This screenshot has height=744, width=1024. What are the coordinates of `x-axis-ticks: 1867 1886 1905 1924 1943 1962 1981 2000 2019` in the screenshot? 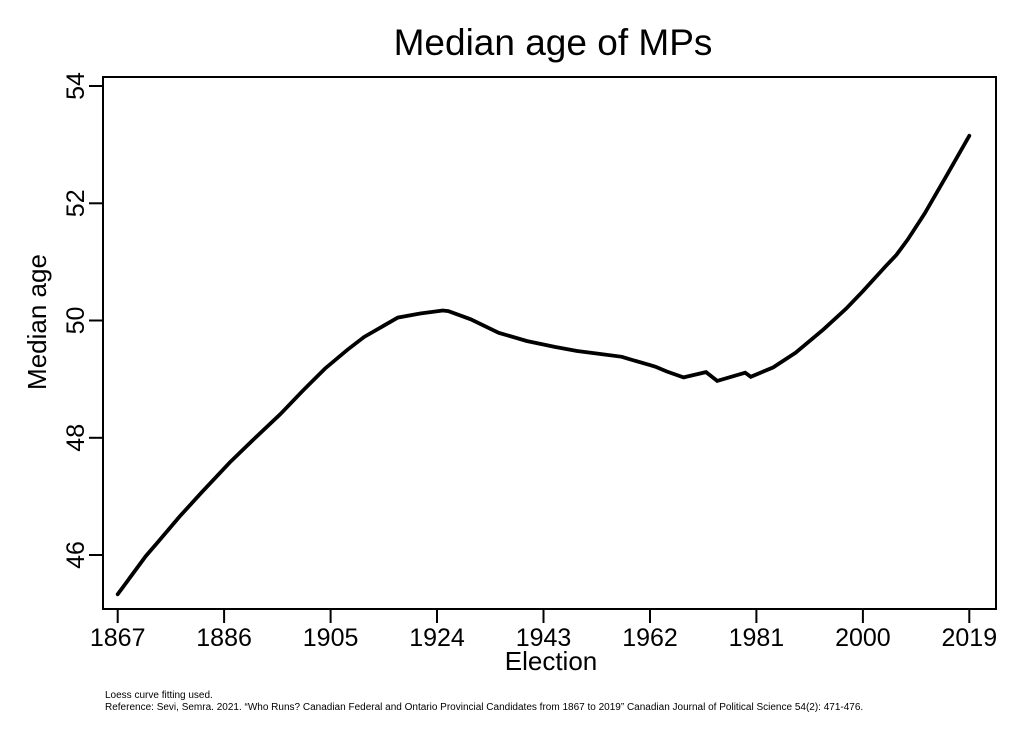 It's located at (543, 630).